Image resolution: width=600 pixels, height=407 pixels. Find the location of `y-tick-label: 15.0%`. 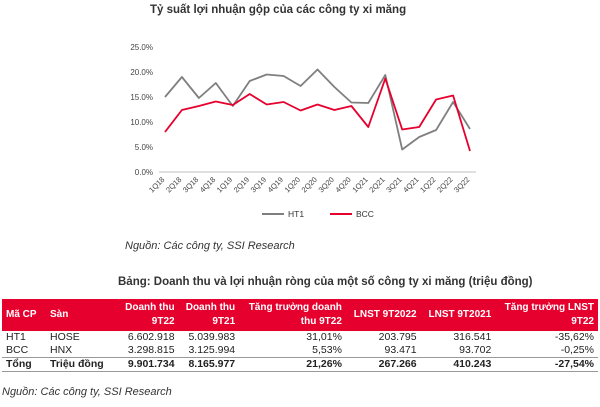

y-tick-label: 15.0% is located at coordinates (141, 97).